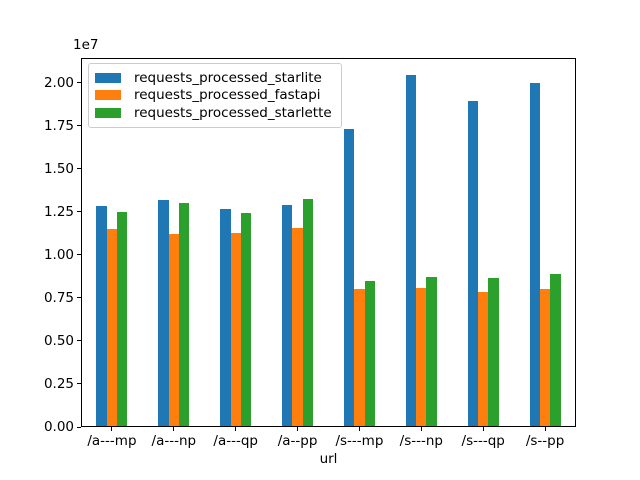  What do you see at coordinates (369, 353) in the screenshot?
I see `bar-requests_processed_starlette-/s---mp` at bounding box center [369, 353].